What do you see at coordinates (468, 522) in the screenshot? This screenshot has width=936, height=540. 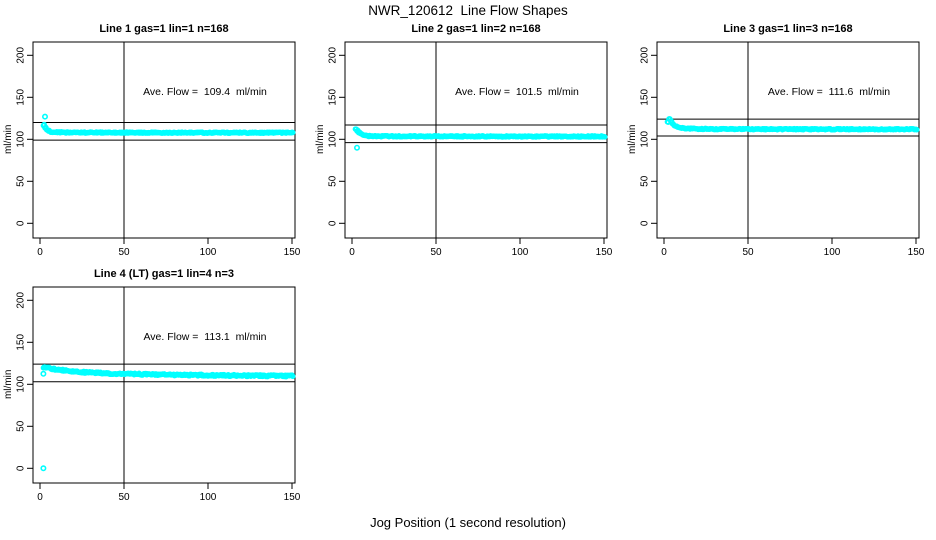 I see `x-axis-label: Jog Position (1 second resolution)` at bounding box center [468, 522].